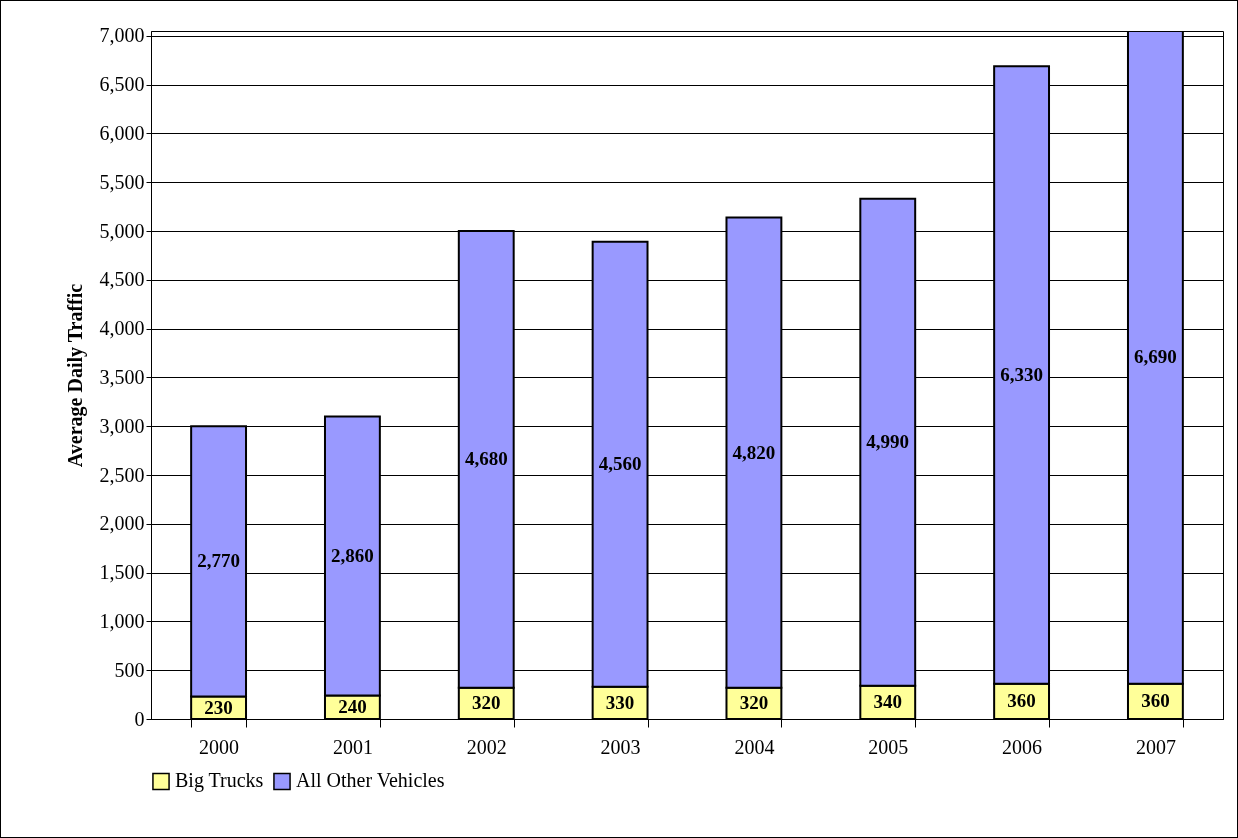 Image resolution: width=1238 pixels, height=838 pixels. Describe the element at coordinates (122, 35) in the screenshot. I see `y-tick-label: 7,000` at that location.